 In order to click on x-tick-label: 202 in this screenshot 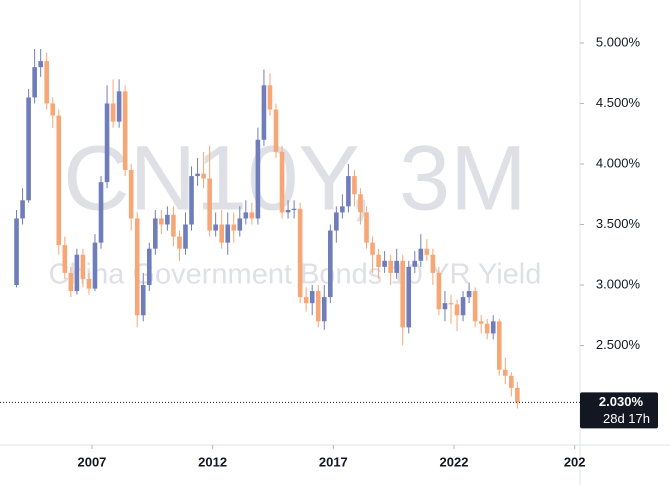, I will do `click(575, 461)`.